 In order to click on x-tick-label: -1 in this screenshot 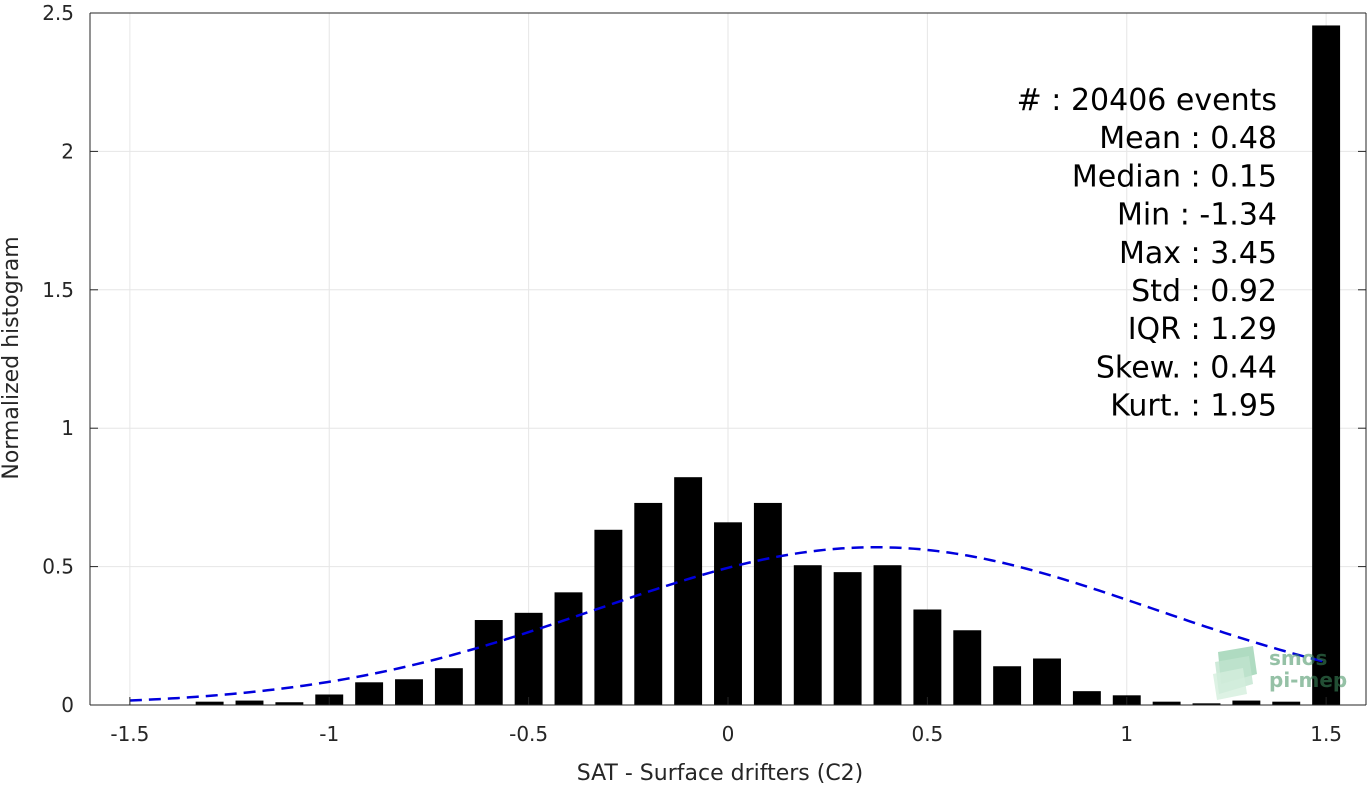, I will do `click(329, 734)`.